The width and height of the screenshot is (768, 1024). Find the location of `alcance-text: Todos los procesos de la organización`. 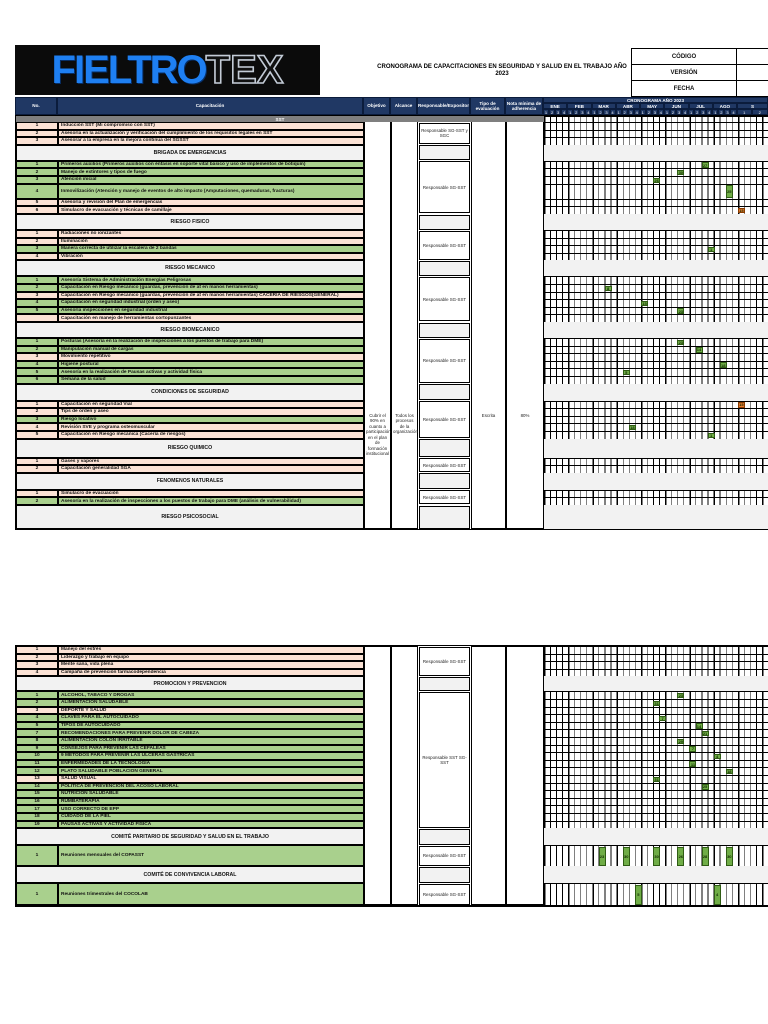

alcance-text: Todos los procesos de la organización is located at coordinates (405, 423).